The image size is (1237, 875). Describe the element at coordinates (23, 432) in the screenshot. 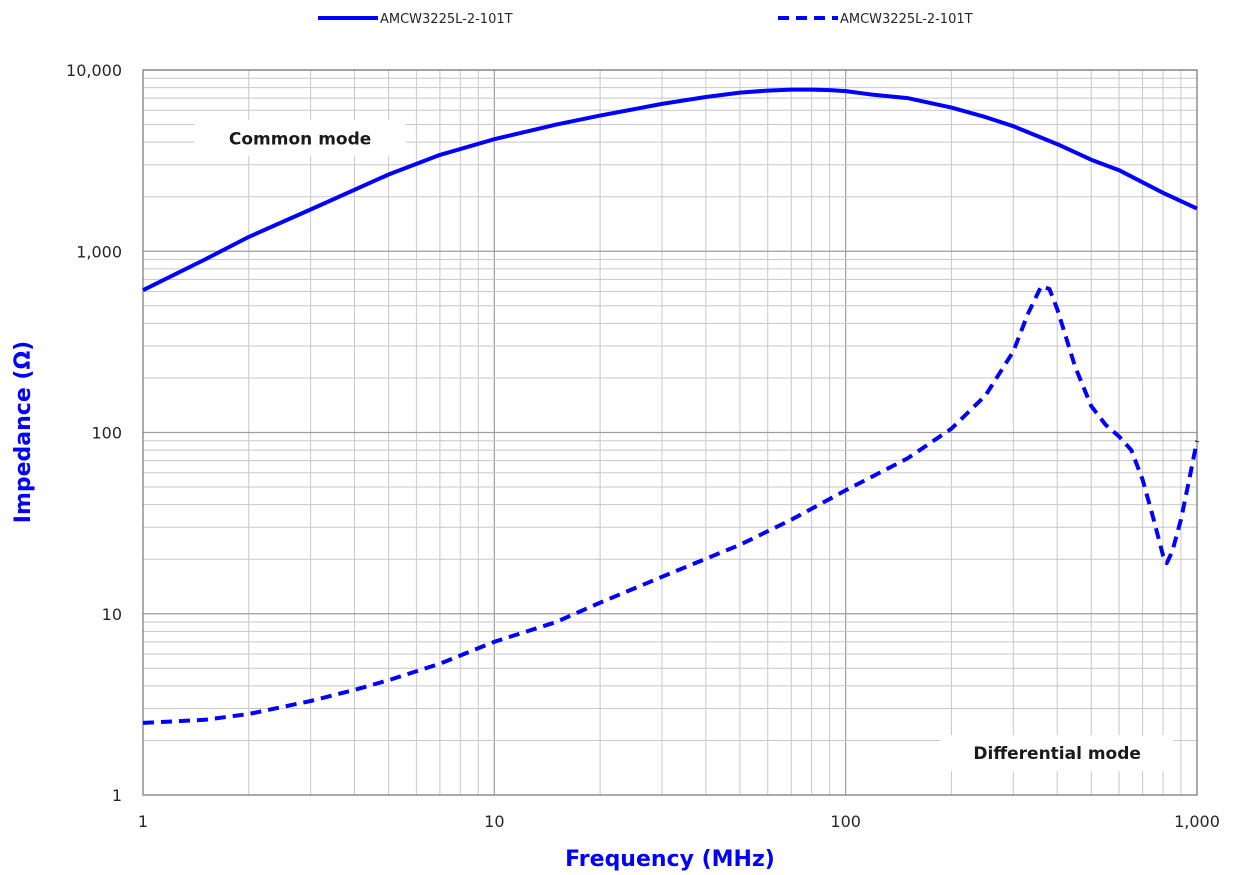

I see `y-axis-title: Impedance (Ω)` at that location.